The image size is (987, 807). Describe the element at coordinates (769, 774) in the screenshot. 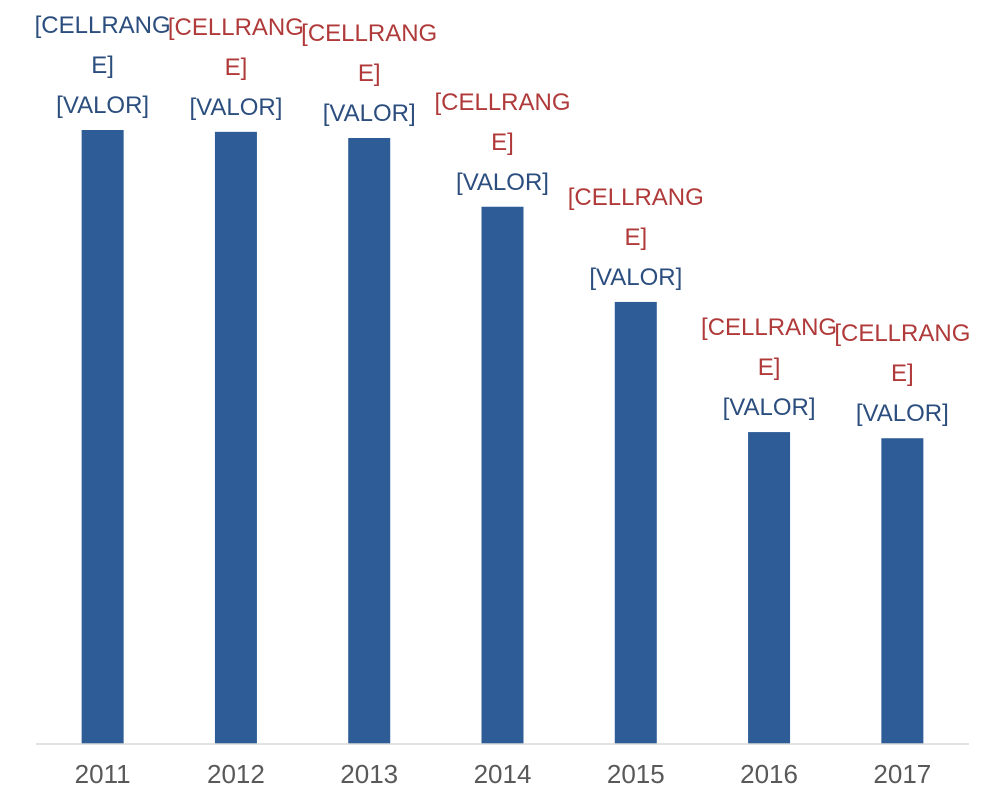

I see `x-tick-label: 2016` at that location.